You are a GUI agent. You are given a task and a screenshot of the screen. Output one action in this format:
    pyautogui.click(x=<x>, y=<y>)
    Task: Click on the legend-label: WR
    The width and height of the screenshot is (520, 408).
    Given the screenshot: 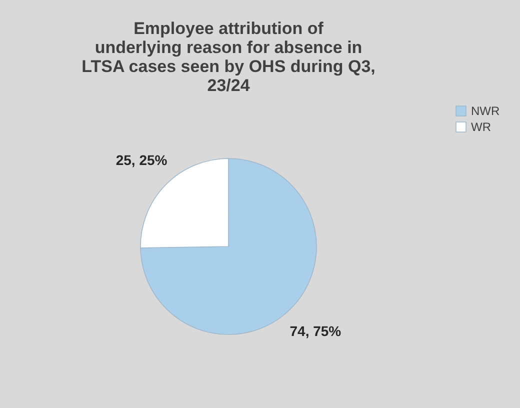 What is the action you would take?
    pyautogui.click(x=481, y=127)
    